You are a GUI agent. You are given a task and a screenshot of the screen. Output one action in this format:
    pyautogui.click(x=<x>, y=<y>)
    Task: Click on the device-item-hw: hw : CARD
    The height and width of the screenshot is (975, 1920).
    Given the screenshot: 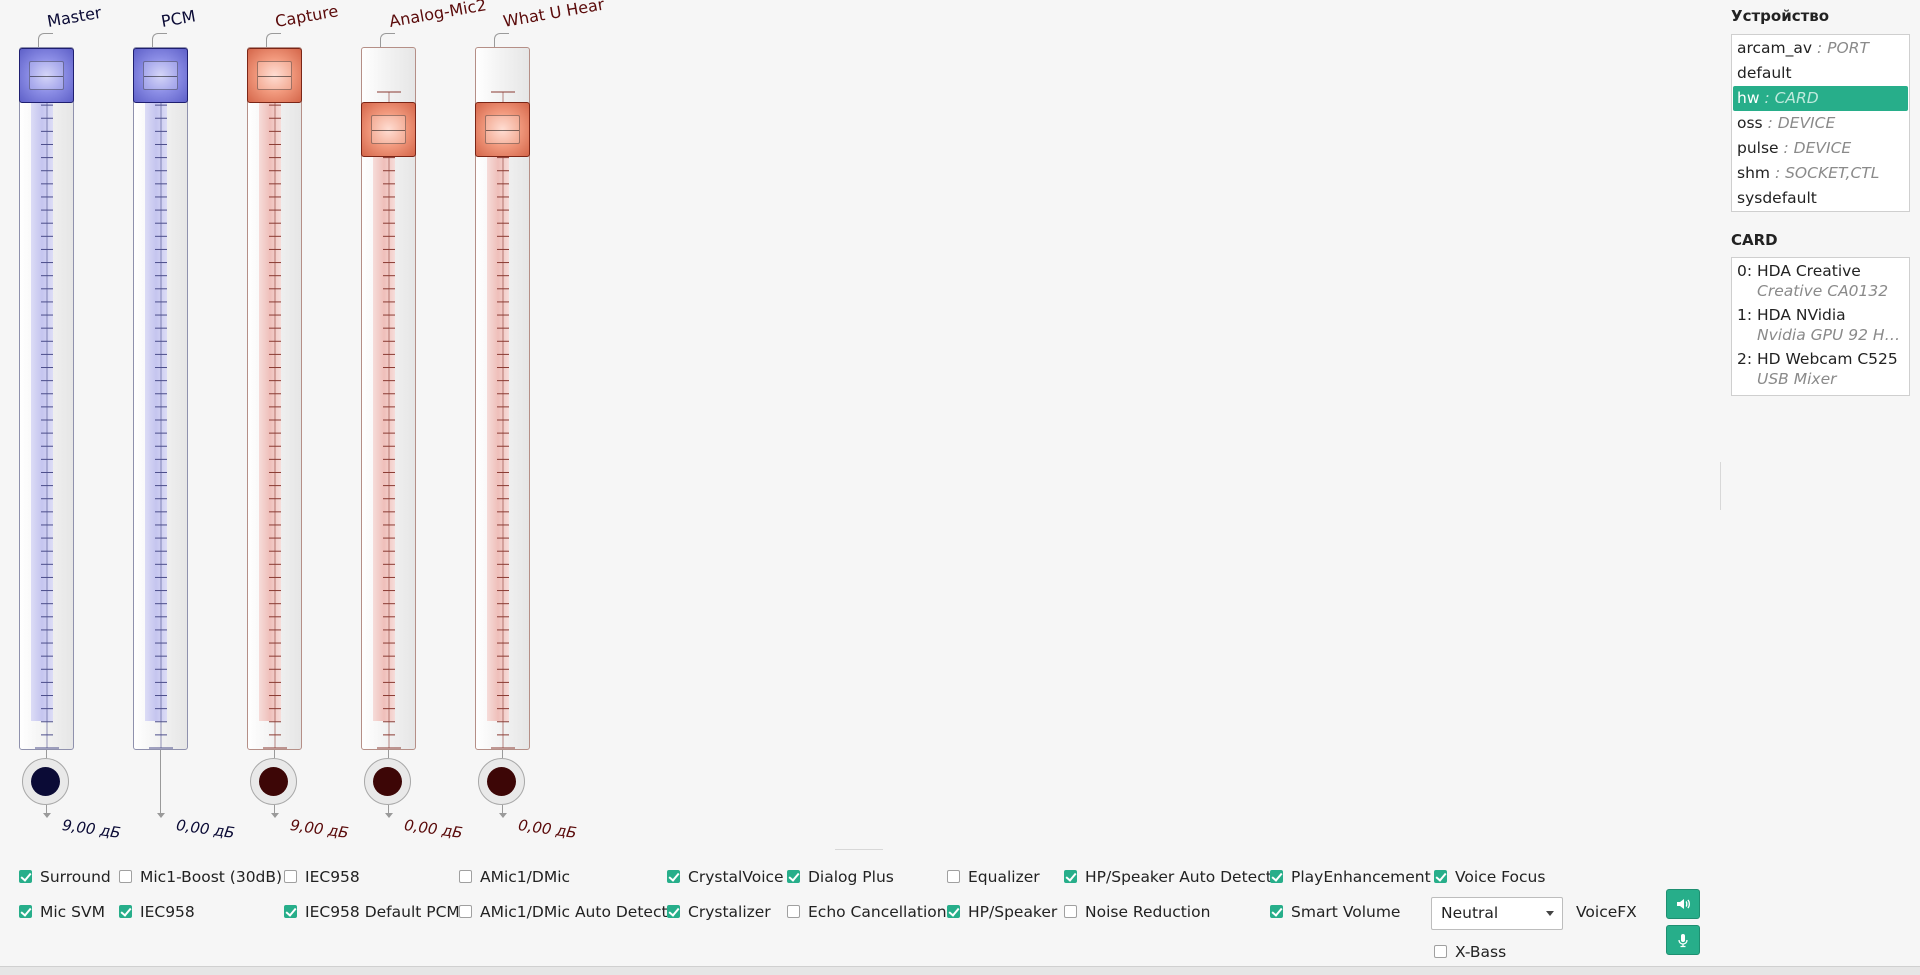 What is the action you would take?
    pyautogui.click(x=1820, y=98)
    